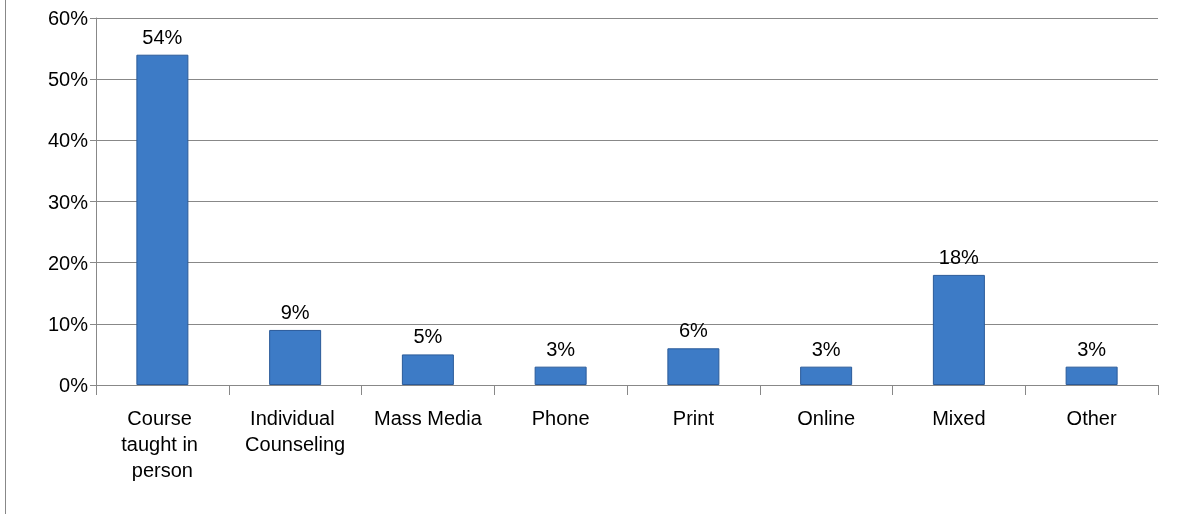  Describe the element at coordinates (693, 330) in the screenshot. I see `data-label: 6%` at that location.